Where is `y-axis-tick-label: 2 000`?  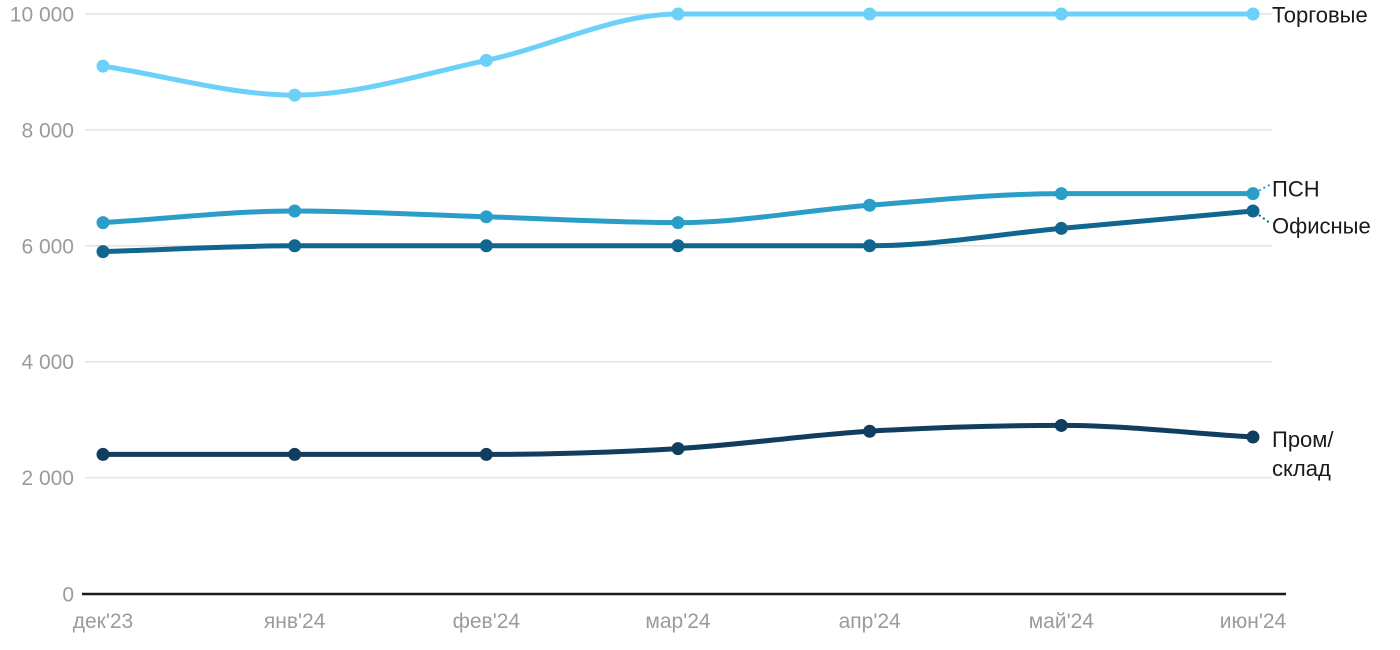
y-axis-tick-label: 2 000 is located at coordinates (47, 478).